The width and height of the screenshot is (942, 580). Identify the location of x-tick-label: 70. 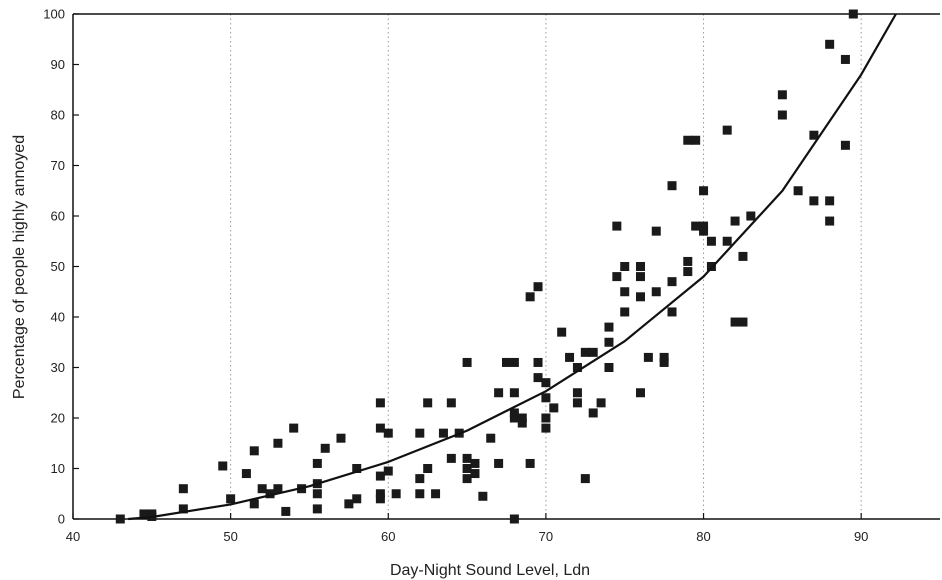
(546, 536).